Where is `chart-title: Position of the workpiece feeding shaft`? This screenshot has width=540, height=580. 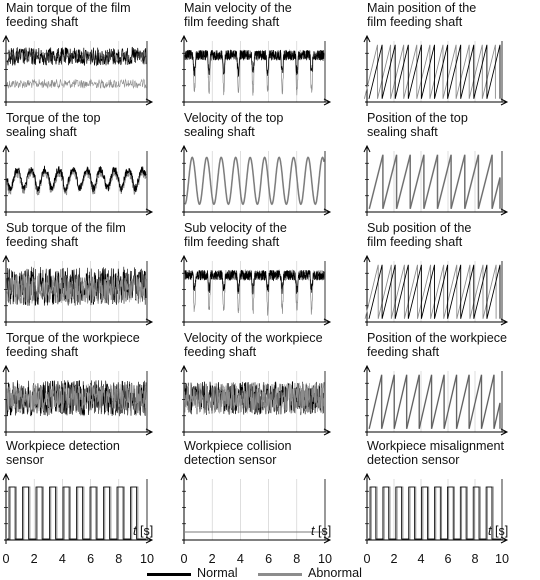
chart-title: Position of the workpiece feeding shaft is located at coordinates (437, 345).